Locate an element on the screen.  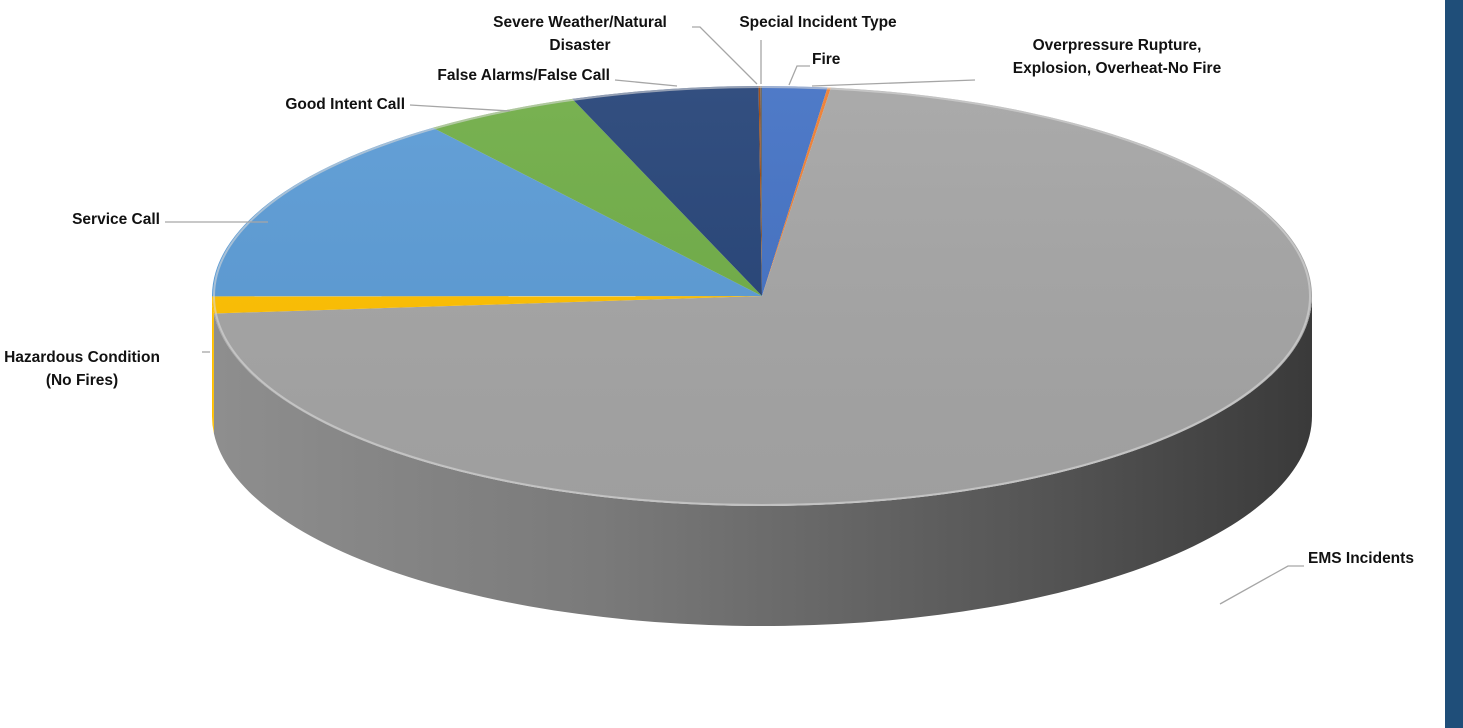
data-label-service-call: Service Call is located at coordinates (116, 219).